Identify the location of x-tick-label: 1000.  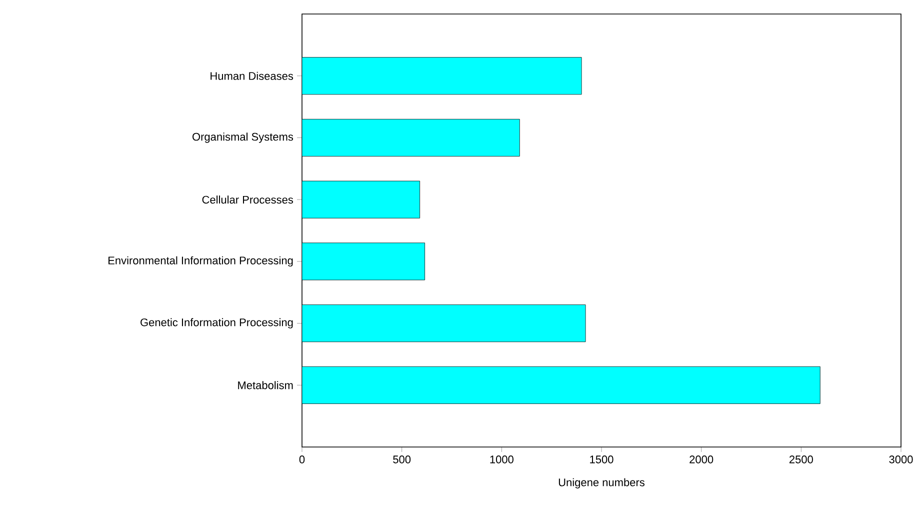
(502, 460).